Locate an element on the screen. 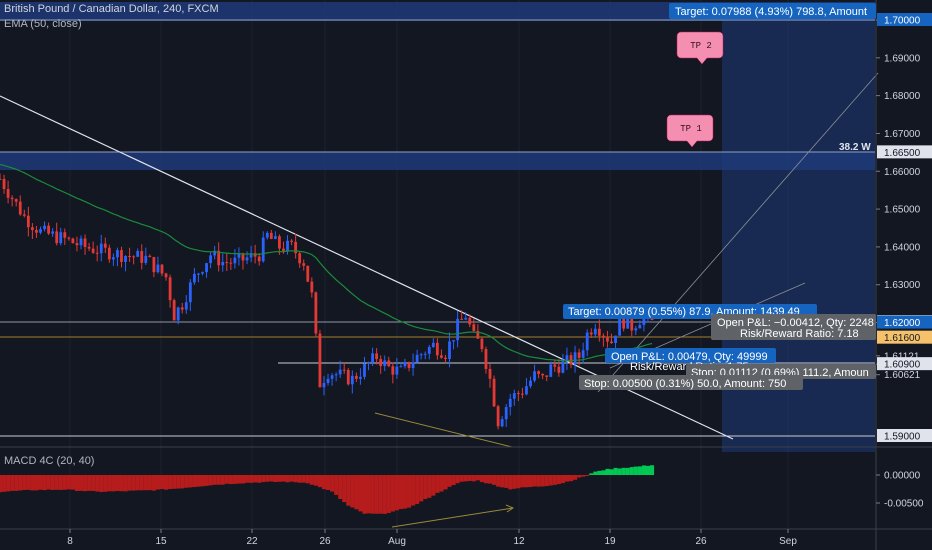  short-pnl-box is located at coordinates (793, 327).